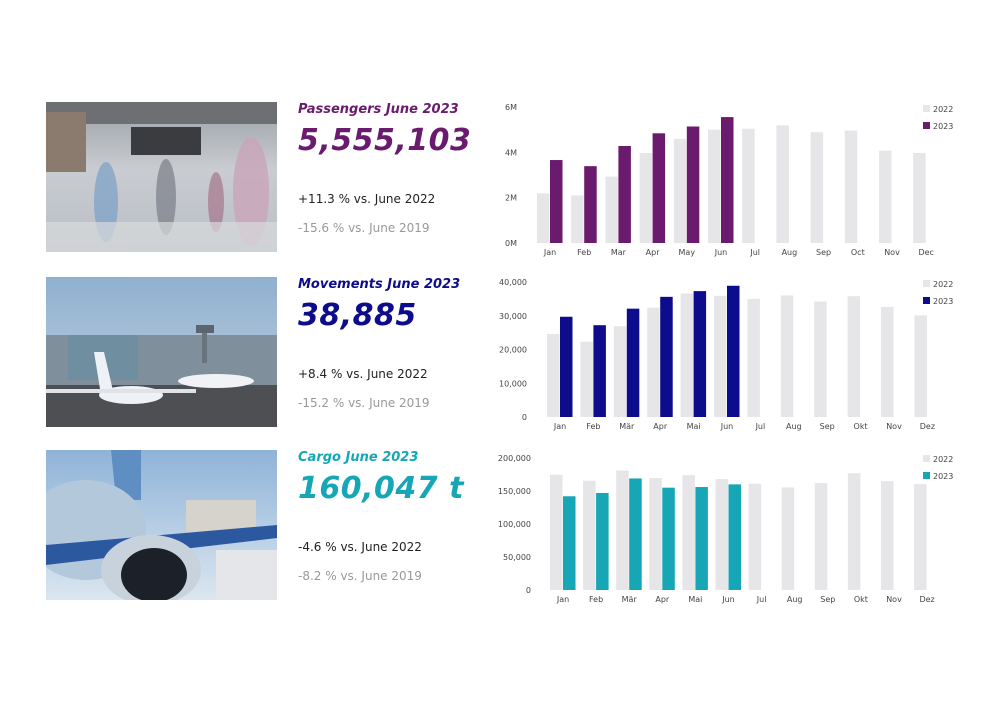 This screenshot has height=707, width=1000. What do you see at coordinates (161, 352) in the screenshot?
I see `aircraft-apron-tower-photo` at bounding box center [161, 352].